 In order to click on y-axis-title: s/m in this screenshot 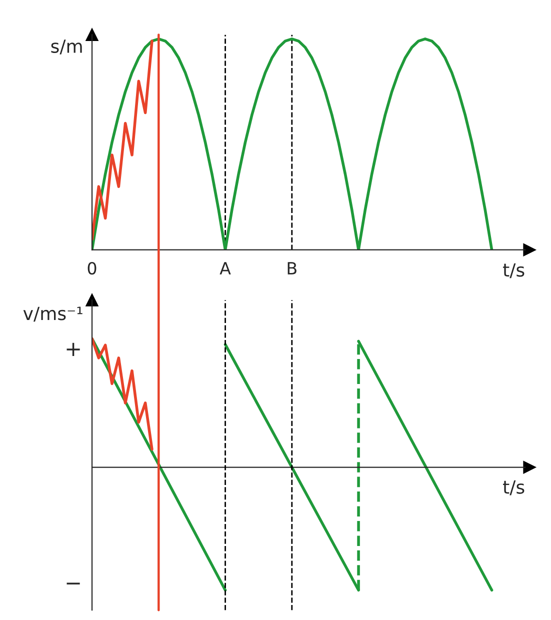, I will do `click(66, 47)`.